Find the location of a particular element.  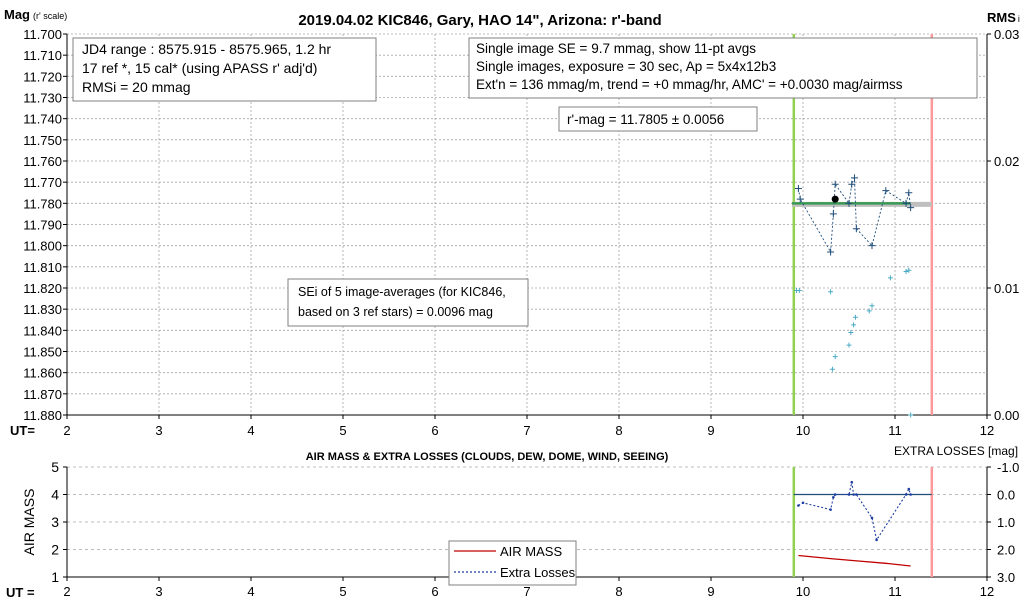

legend-airmass-label: AIR MASS is located at coordinates (531, 551).